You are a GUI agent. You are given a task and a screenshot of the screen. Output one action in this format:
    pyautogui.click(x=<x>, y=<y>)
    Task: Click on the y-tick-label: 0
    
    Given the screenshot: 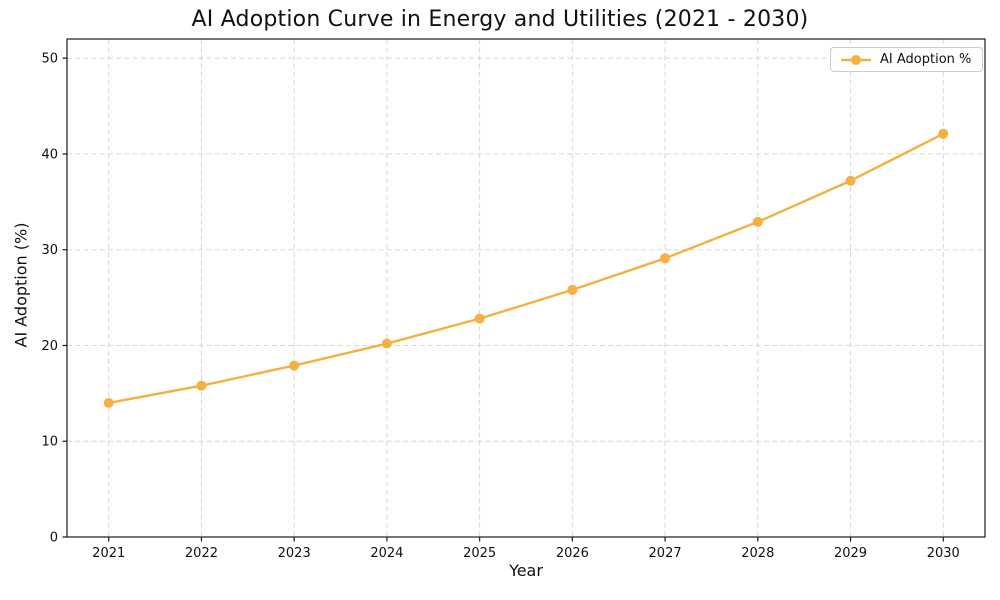 What is the action you would take?
    pyautogui.click(x=54, y=538)
    